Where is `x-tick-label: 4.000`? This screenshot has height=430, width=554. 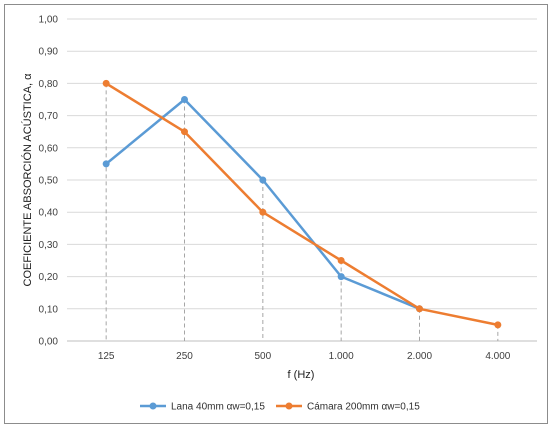 x-tick-label: 4.000 is located at coordinates (497, 356).